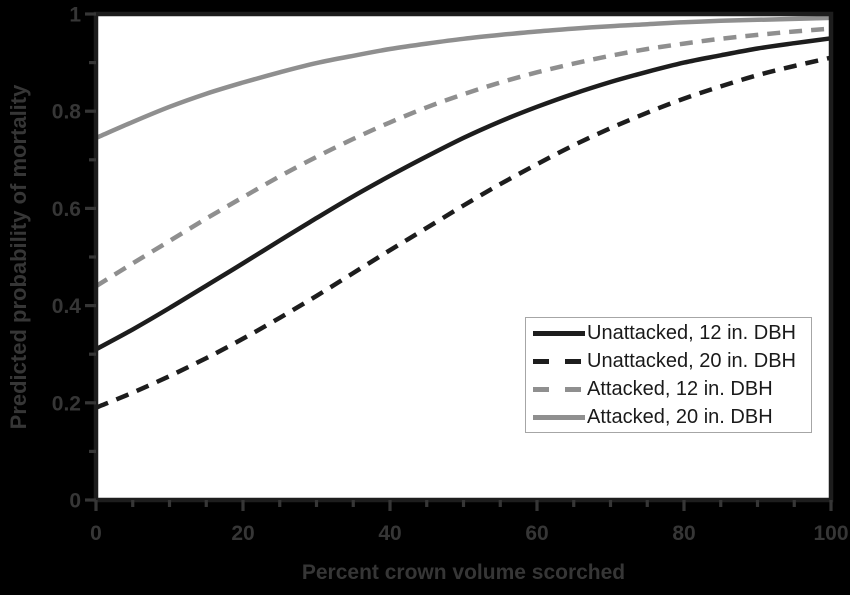 Image resolution: width=850 pixels, height=595 pixels. Describe the element at coordinates (559, 333) in the screenshot. I see `legend-line-sample-black-solid` at that location.